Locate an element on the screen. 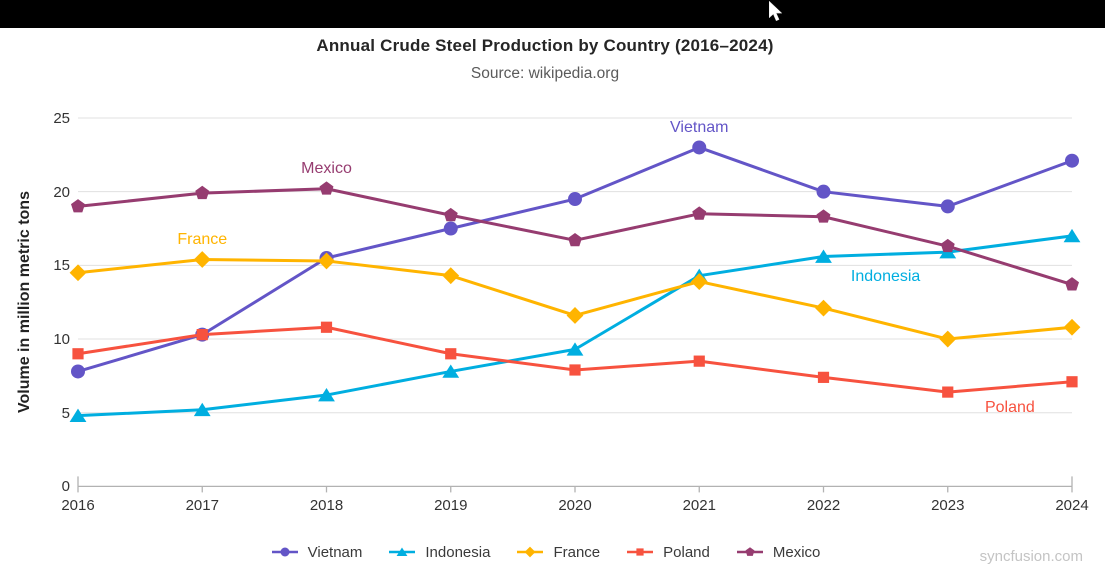  series-label-indonesia: Indonesia is located at coordinates (885, 277).